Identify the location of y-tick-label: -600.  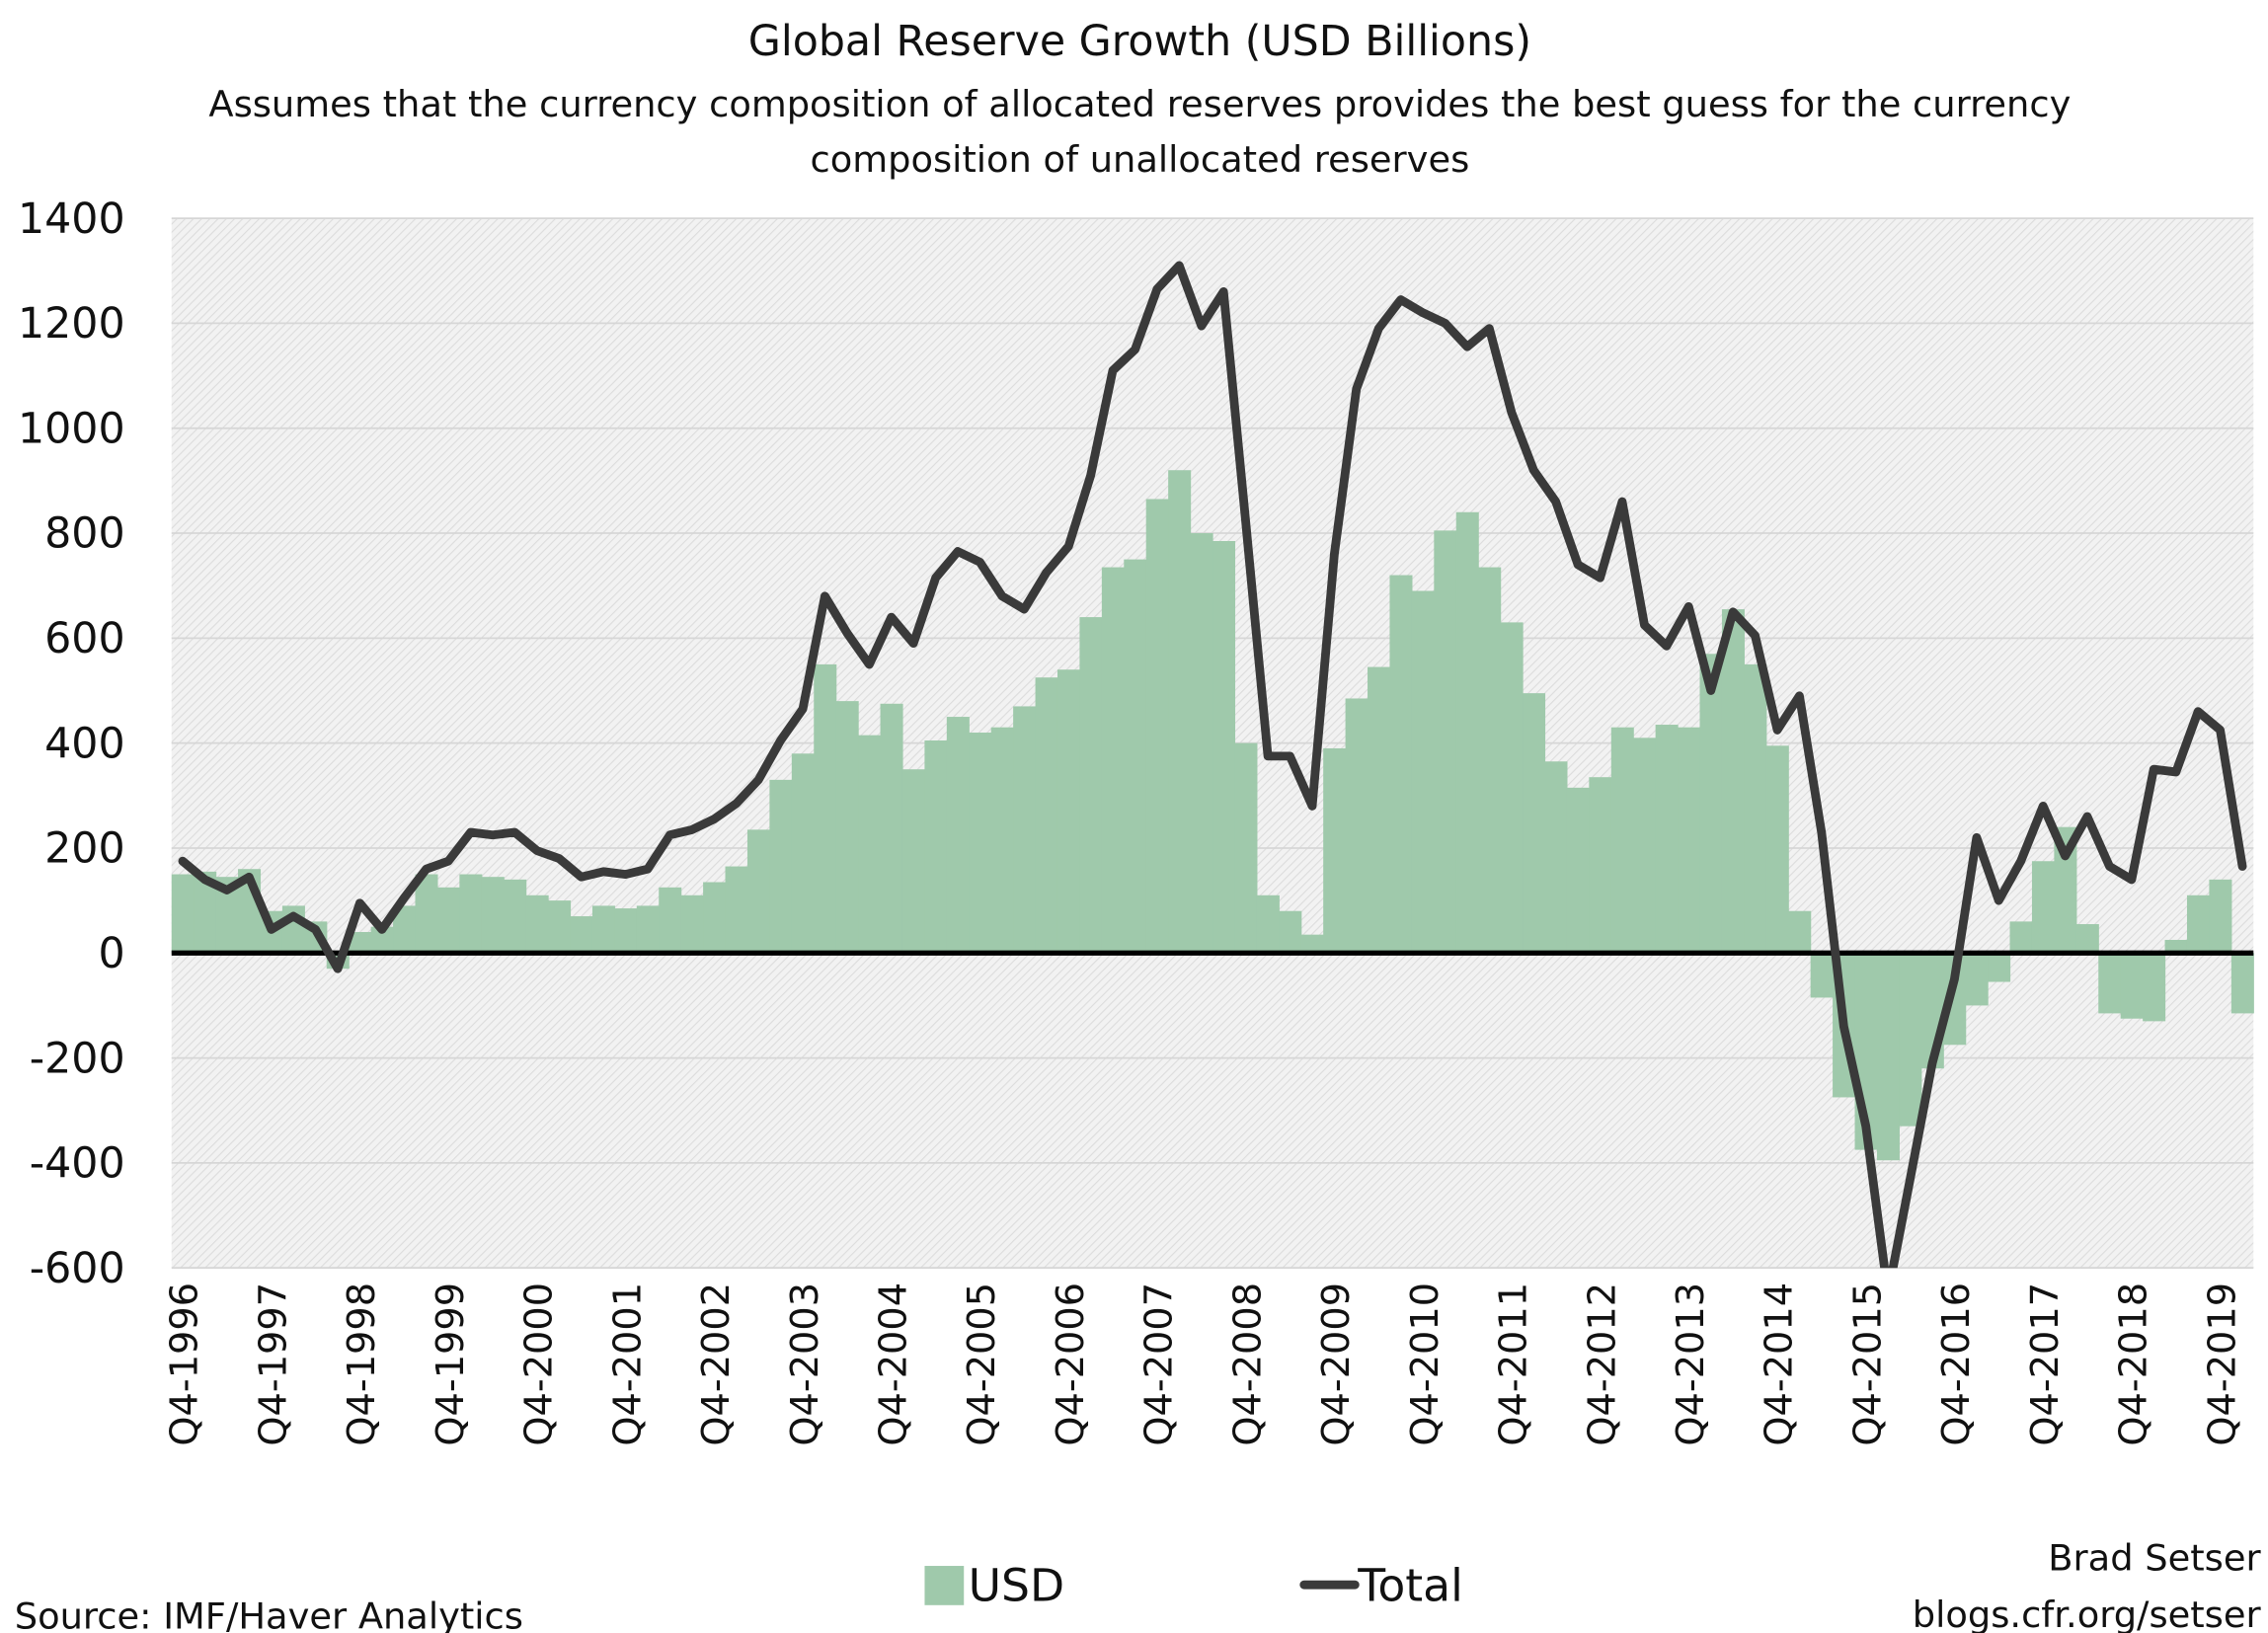
(77, 1268).